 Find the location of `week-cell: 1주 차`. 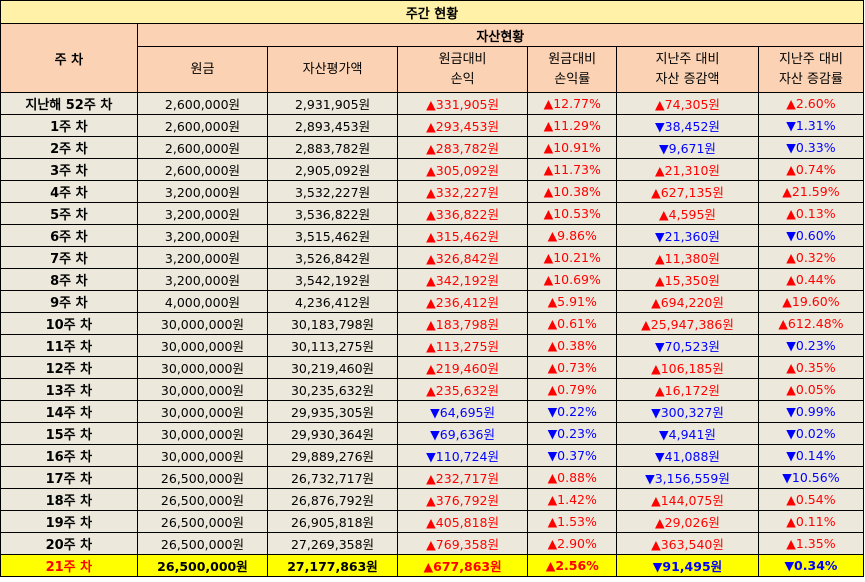

week-cell: 1주 차 is located at coordinates (69, 125).